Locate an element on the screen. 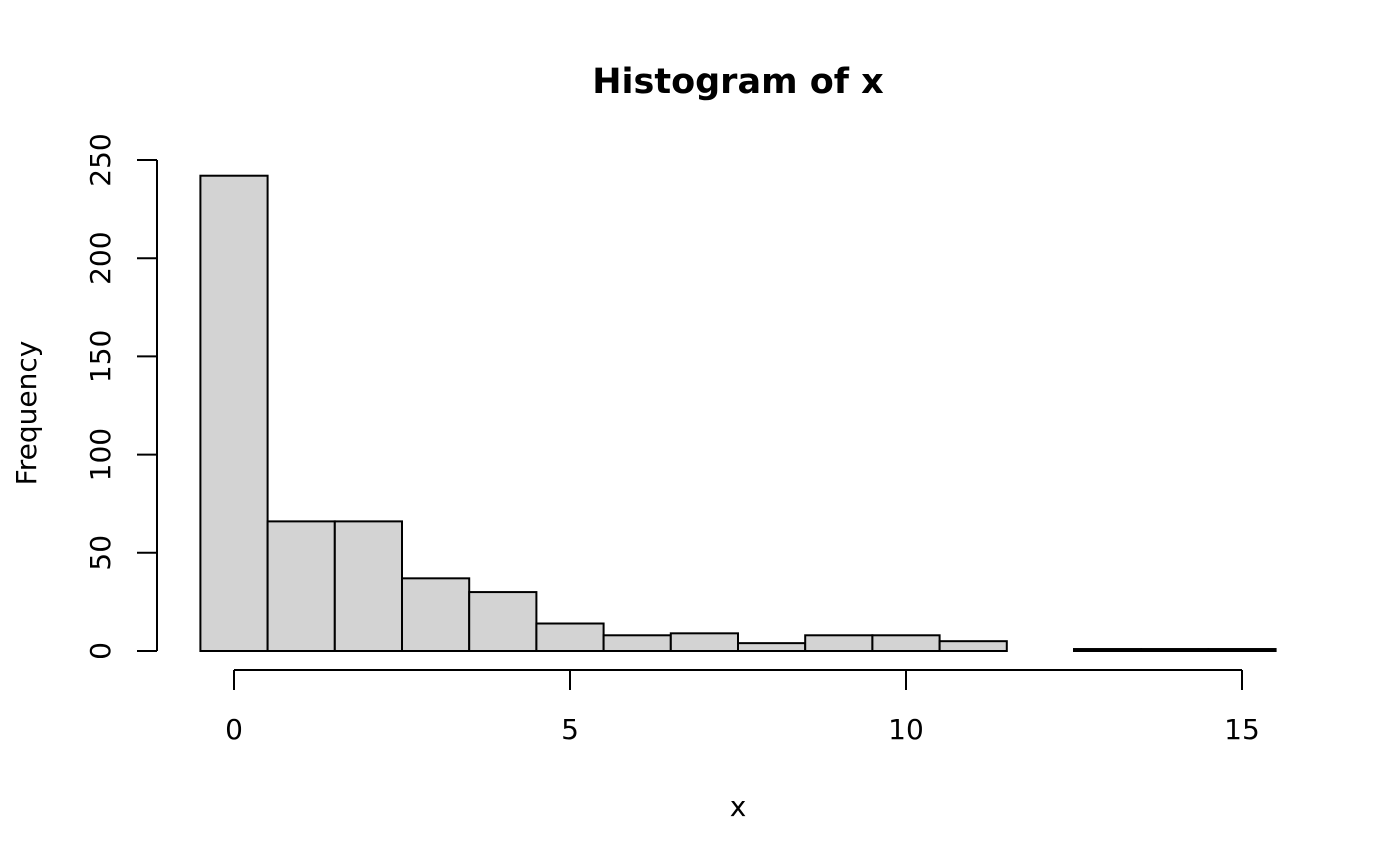 The image size is (1400, 866). x-tick-label: 10 is located at coordinates (906, 729).